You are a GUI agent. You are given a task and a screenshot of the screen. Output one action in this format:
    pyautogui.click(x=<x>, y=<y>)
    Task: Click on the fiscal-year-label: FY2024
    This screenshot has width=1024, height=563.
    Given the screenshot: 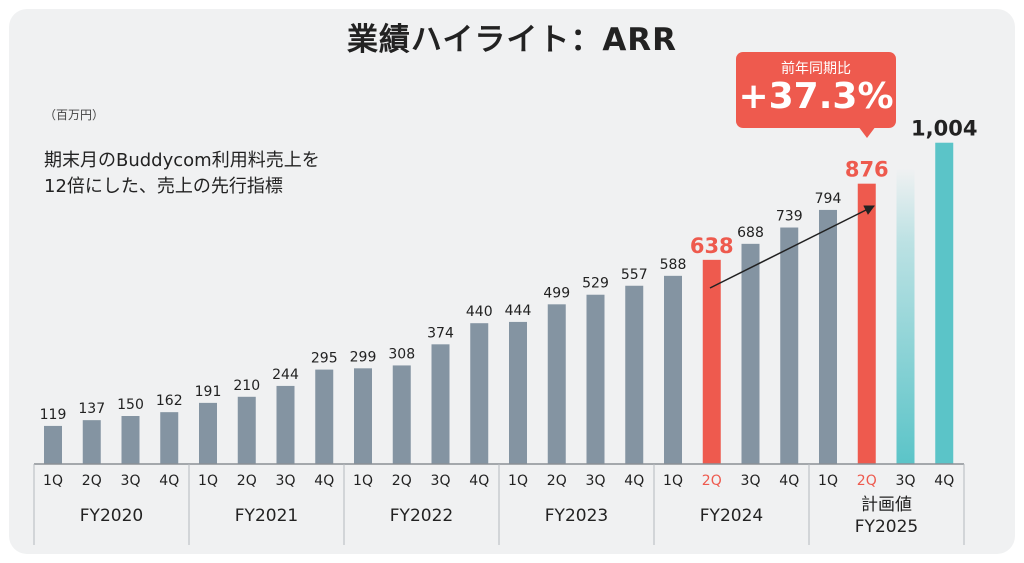 What is the action you would take?
    pyautogui.click(x=731, y=516)
    